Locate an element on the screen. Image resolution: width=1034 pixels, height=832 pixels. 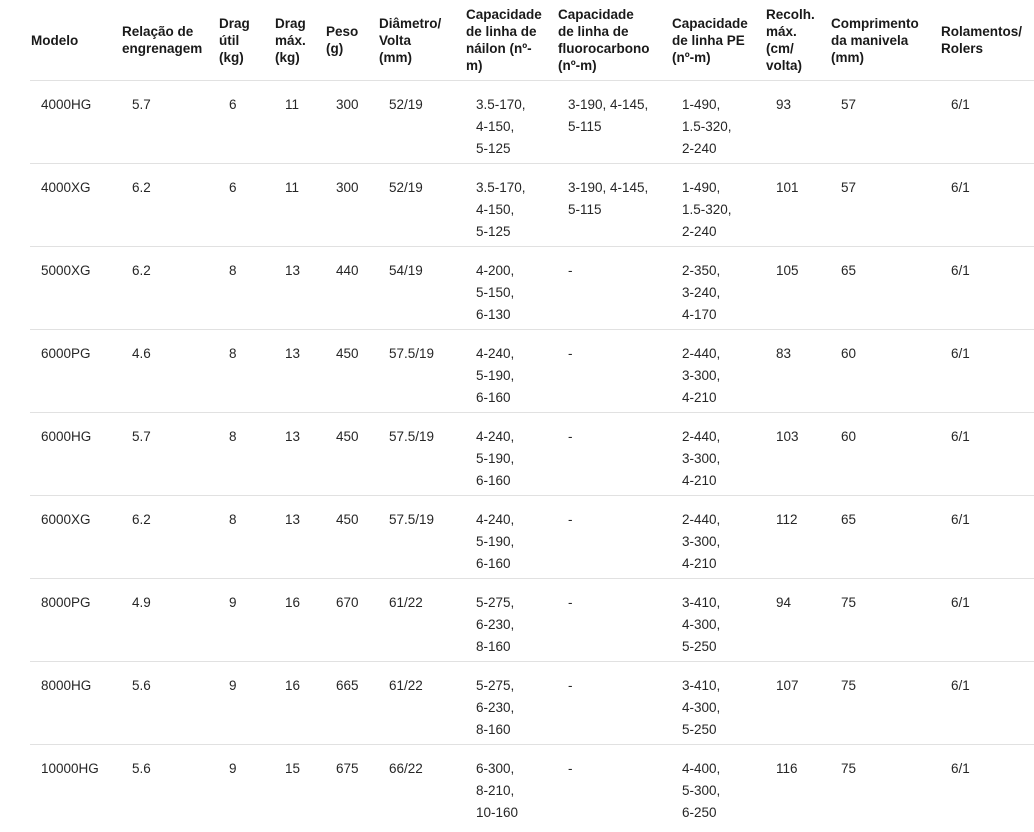
cell-diameter-per-turn: 54/19 is located at coordinates (421, 288).